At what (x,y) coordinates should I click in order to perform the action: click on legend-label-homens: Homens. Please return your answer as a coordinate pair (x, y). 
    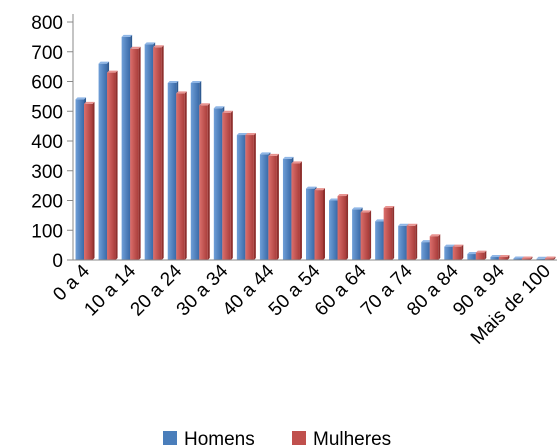
    Looking at the image, I should click on (219, 438).